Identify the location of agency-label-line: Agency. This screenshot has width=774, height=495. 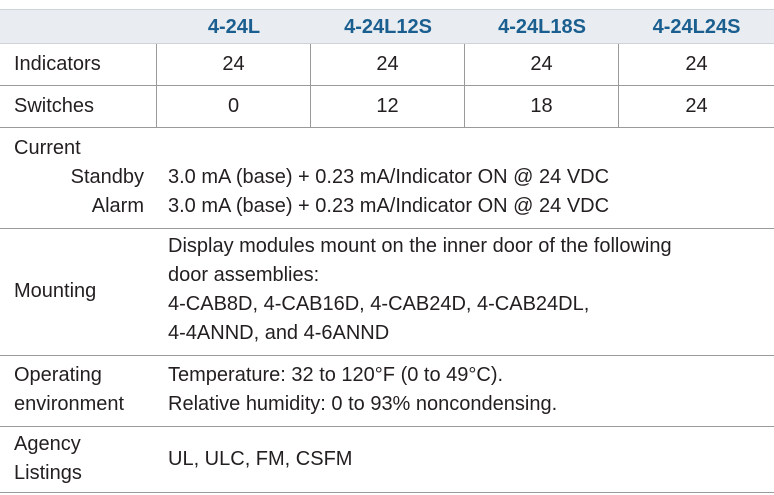
(47, 444).